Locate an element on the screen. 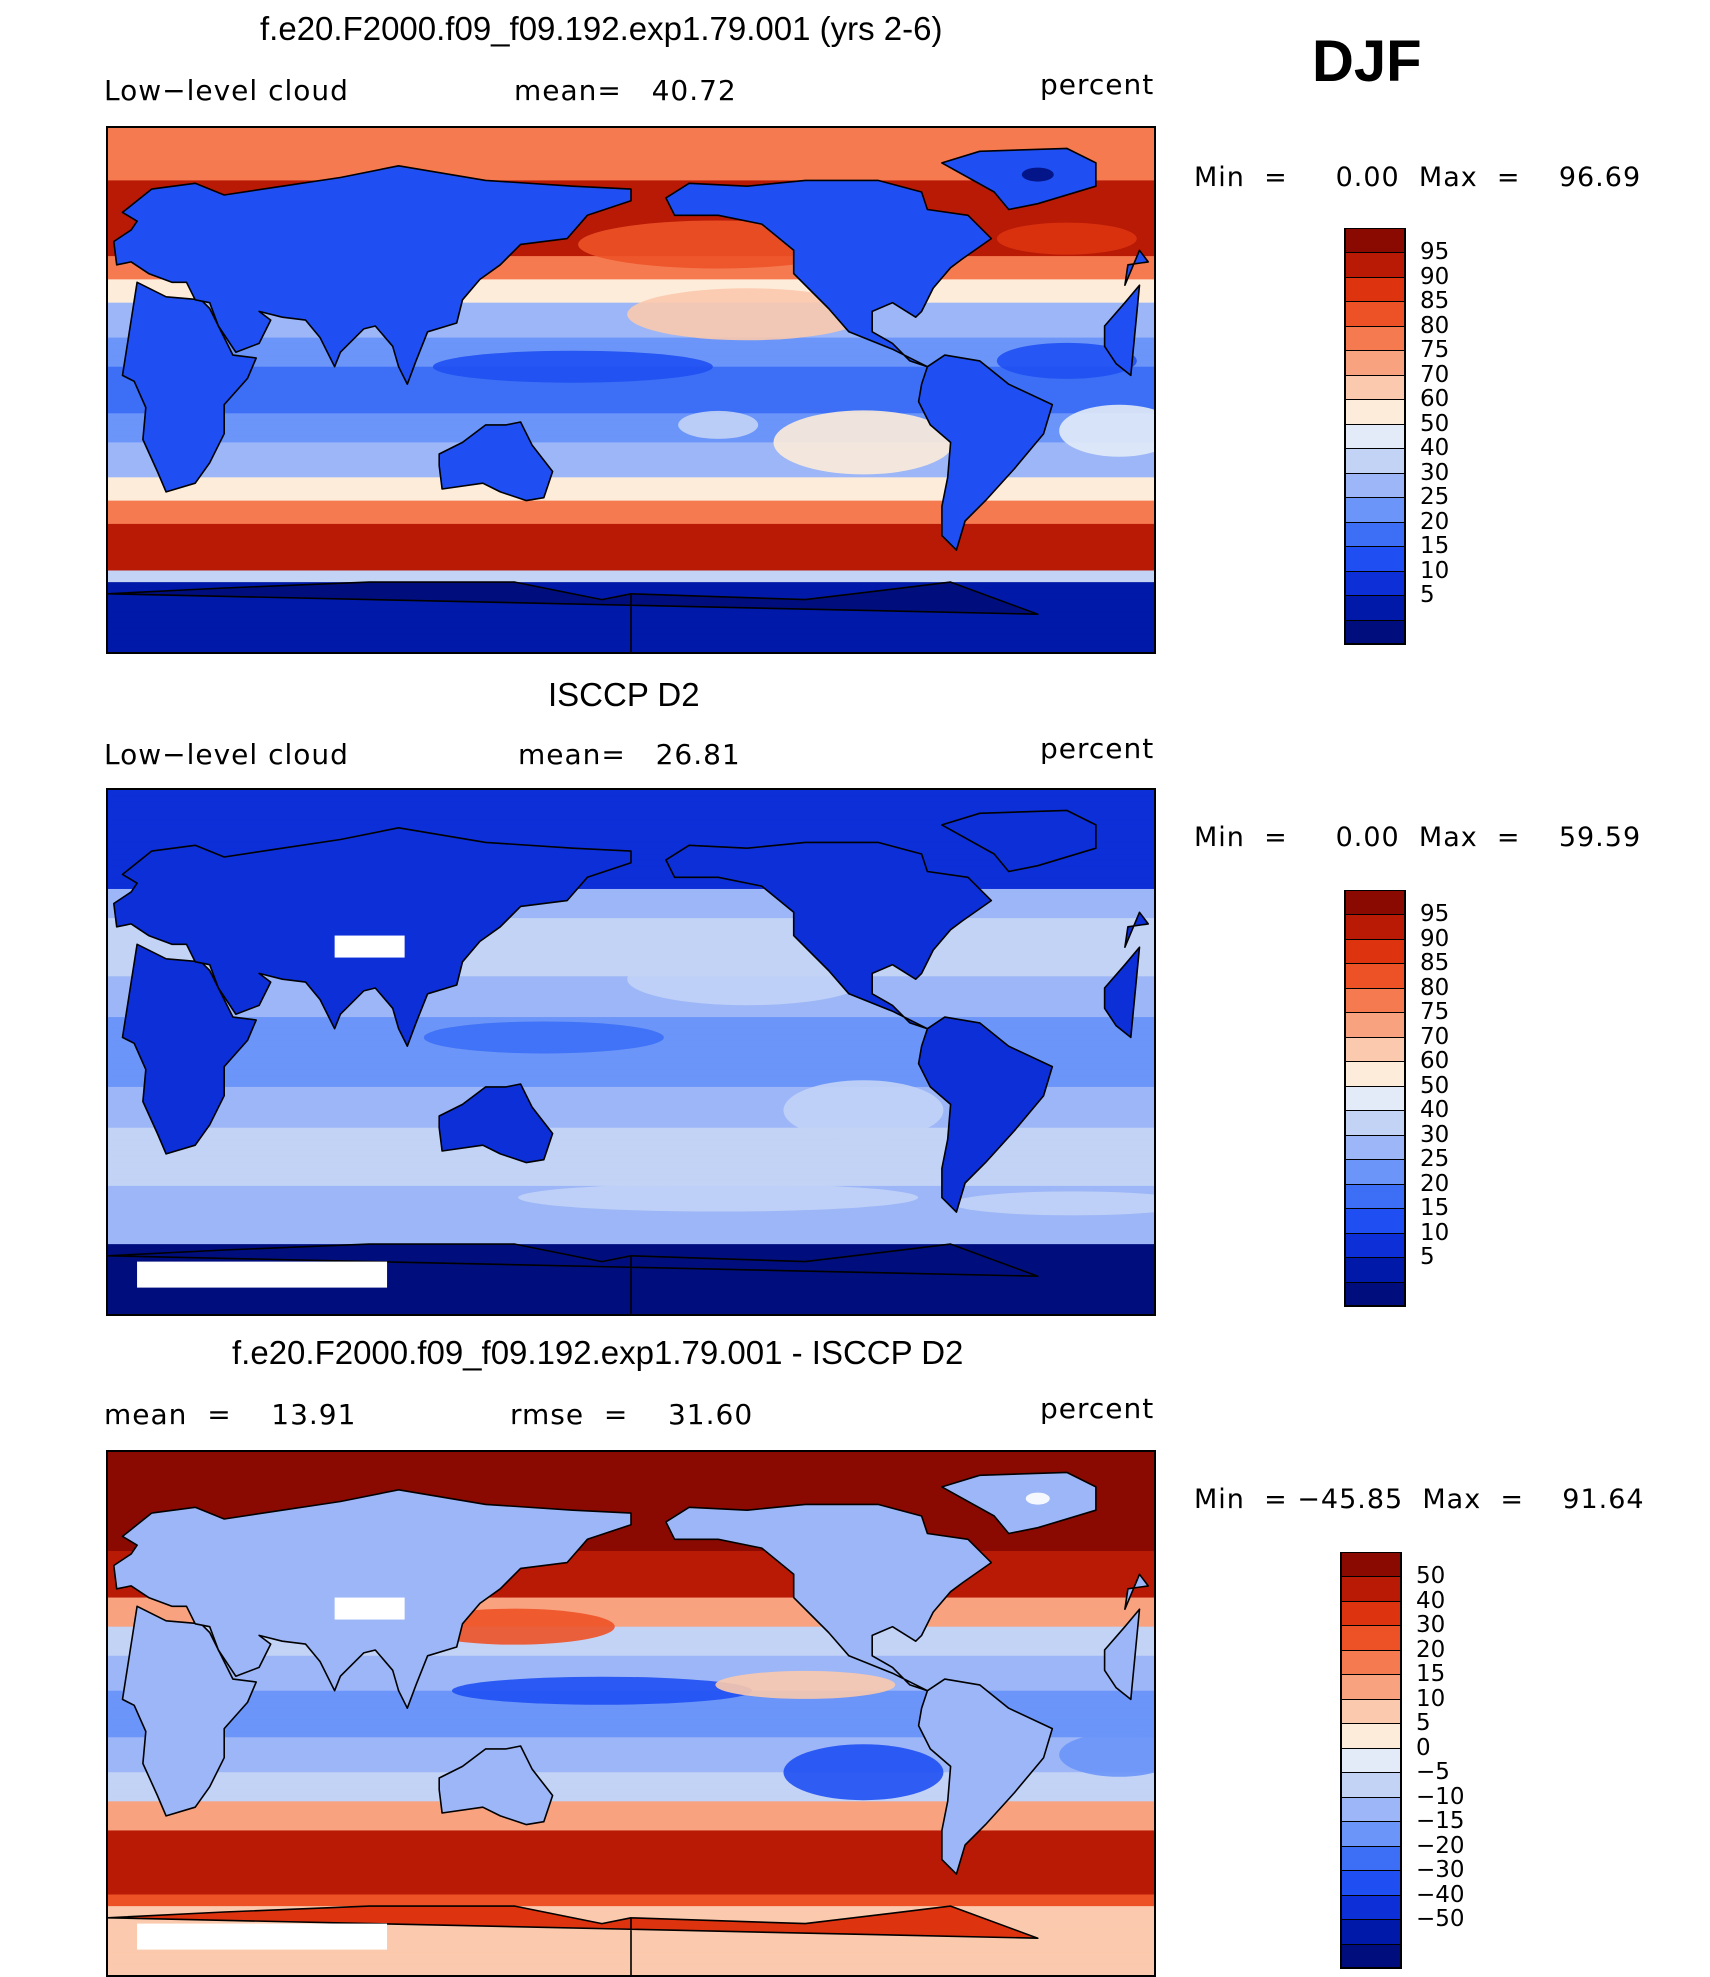 The height and width of the screenshot is (1977, 1710). colorbar-tick-label: 60 is located at coordinates (1435, 1061).